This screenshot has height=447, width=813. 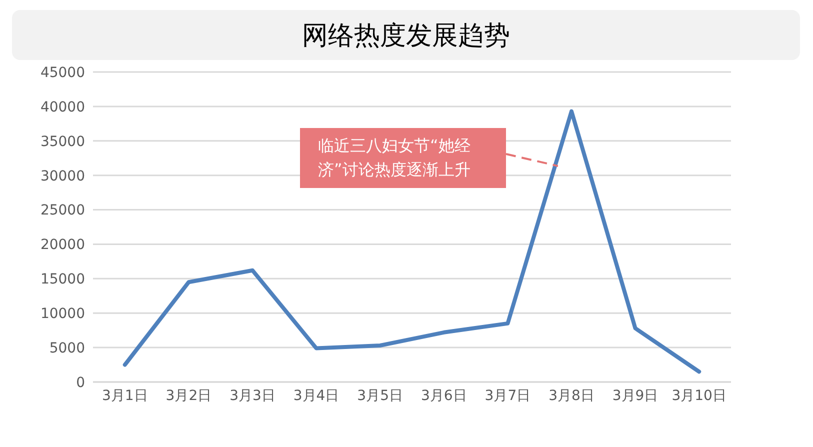 I want to click on y-tick-label: 10000, so click(x=62, y=314).